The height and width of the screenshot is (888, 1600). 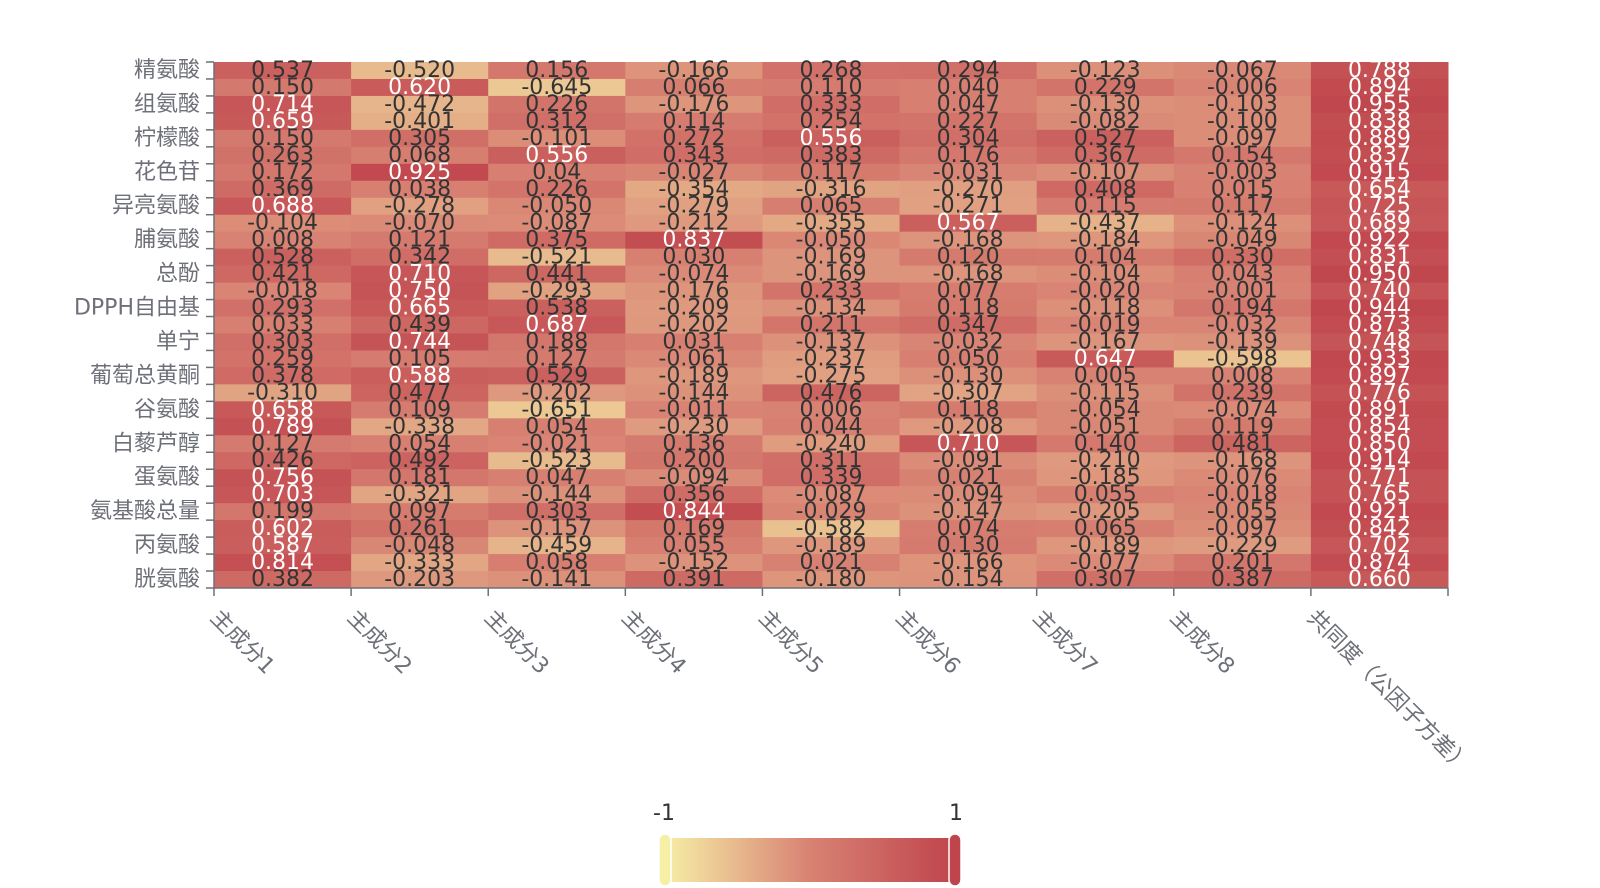 I want to click on visual-map: -1 1, so click(x=808, y=844).